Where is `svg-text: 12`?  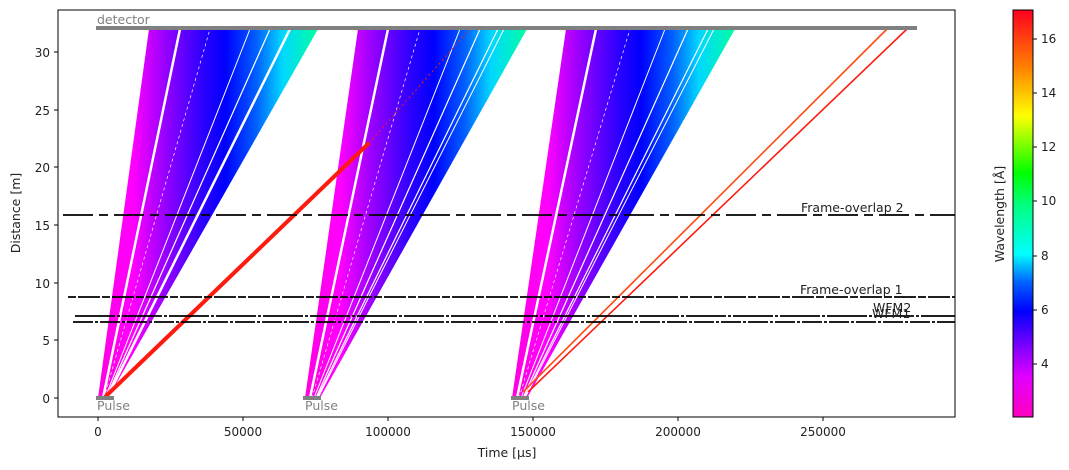 svg-text: 12 is located at coordinates (1048, 147).